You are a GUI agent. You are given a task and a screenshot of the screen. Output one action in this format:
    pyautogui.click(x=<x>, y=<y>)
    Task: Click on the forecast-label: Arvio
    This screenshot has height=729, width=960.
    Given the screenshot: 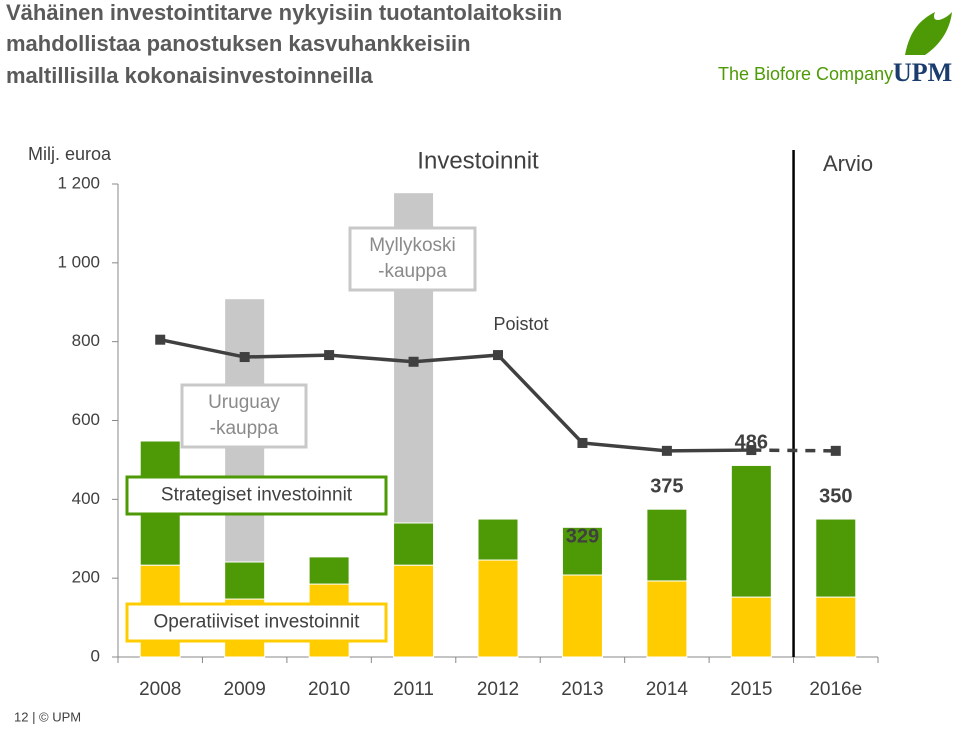 What is the action you would take?
    pyautogui.click(x=848, y=163)
    